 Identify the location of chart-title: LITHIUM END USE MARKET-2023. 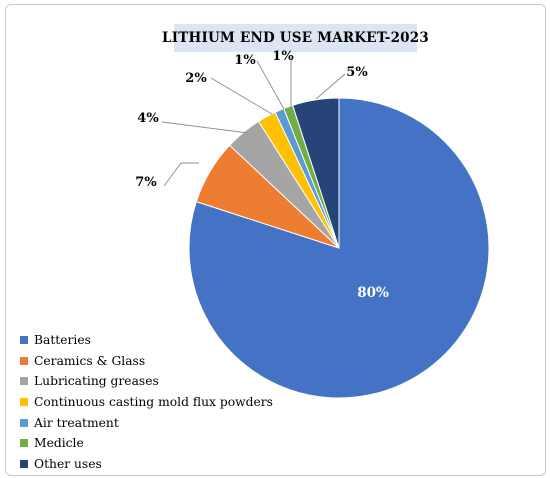
(295, 38).